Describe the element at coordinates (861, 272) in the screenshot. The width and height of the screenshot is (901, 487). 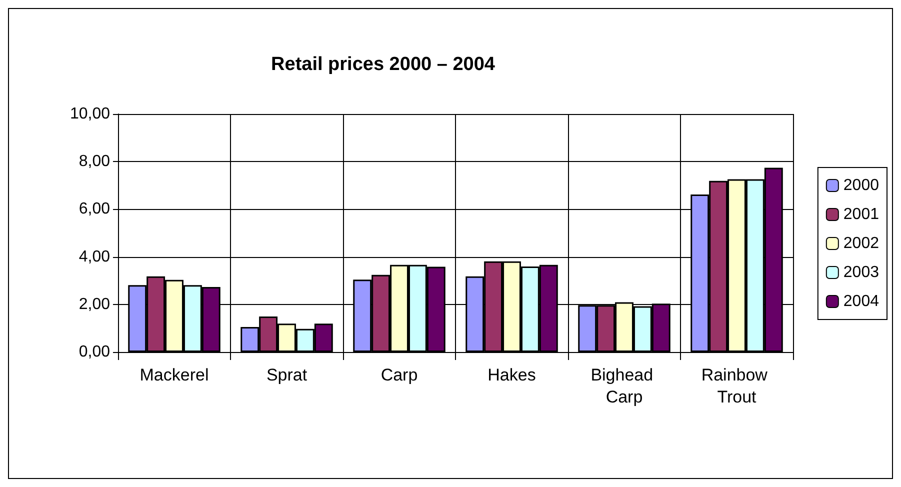
I see `legend-label: 2003` at that location.